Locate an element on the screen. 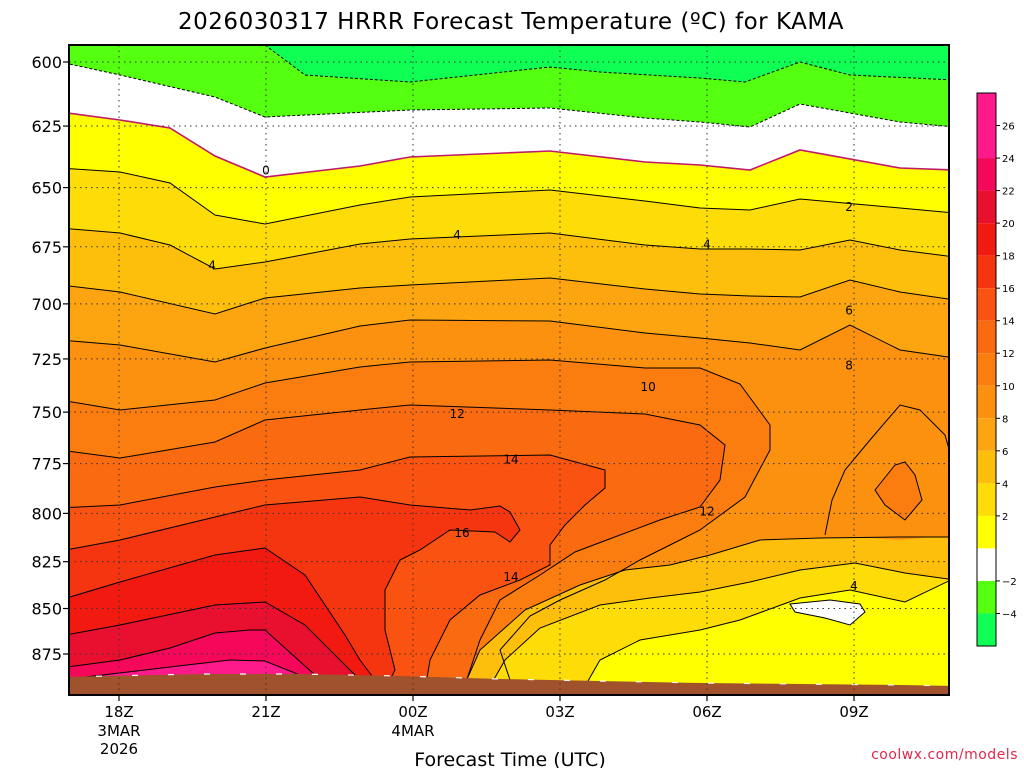 The image size is (1024, 768). dashed-freezing-upper is located at coordinates (589, 64).